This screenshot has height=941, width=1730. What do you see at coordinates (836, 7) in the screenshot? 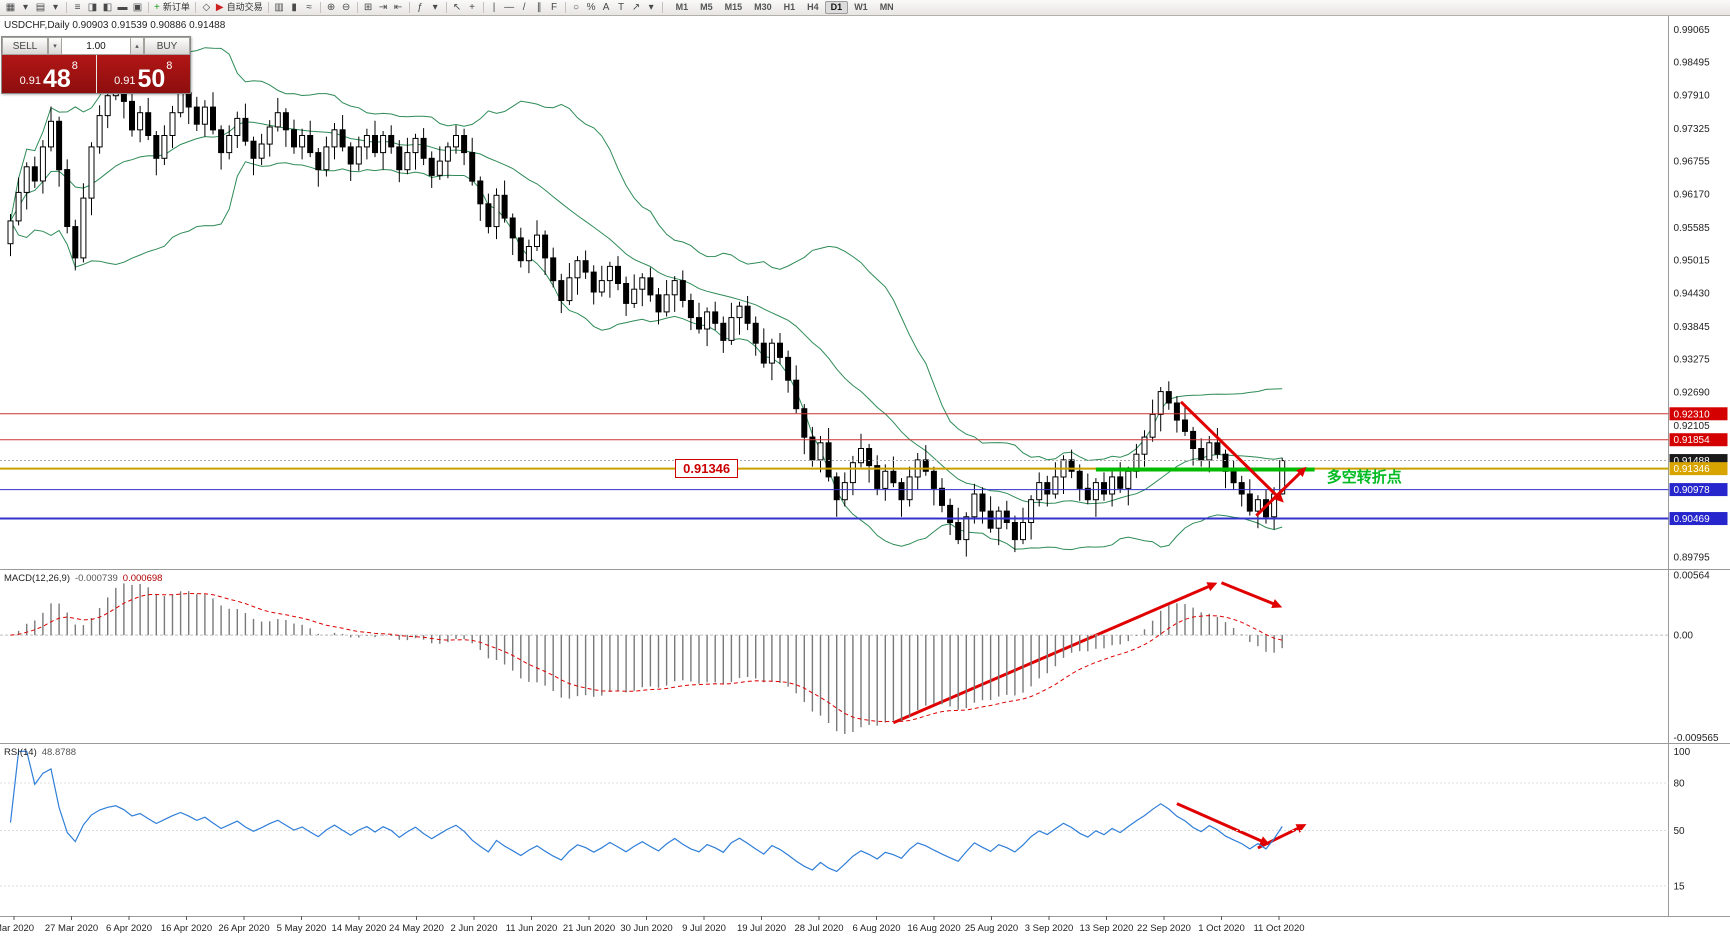
I see `timeframe-d1-button: D1` at bounding box center [836, 7].